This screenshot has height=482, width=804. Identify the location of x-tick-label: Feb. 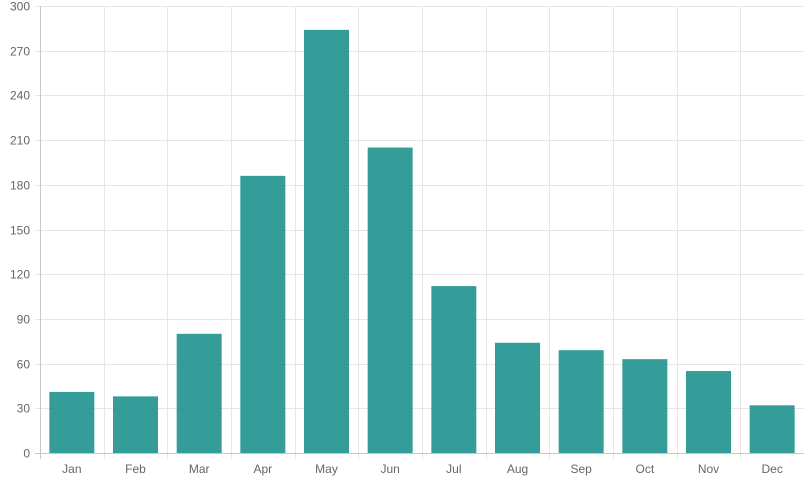
(135, 469).